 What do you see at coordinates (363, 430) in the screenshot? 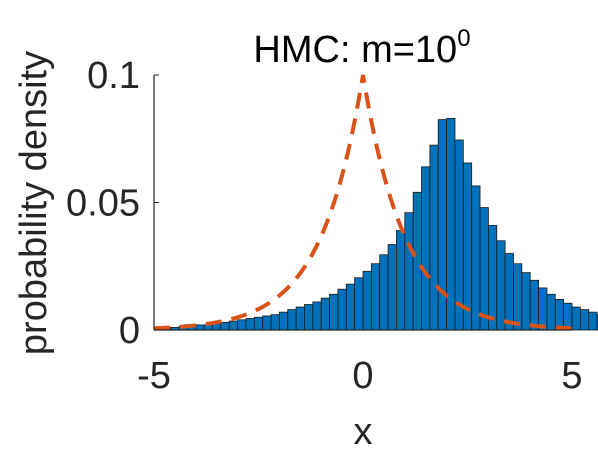
I see `x-axis-label: x` at bounding box center [363, 430].